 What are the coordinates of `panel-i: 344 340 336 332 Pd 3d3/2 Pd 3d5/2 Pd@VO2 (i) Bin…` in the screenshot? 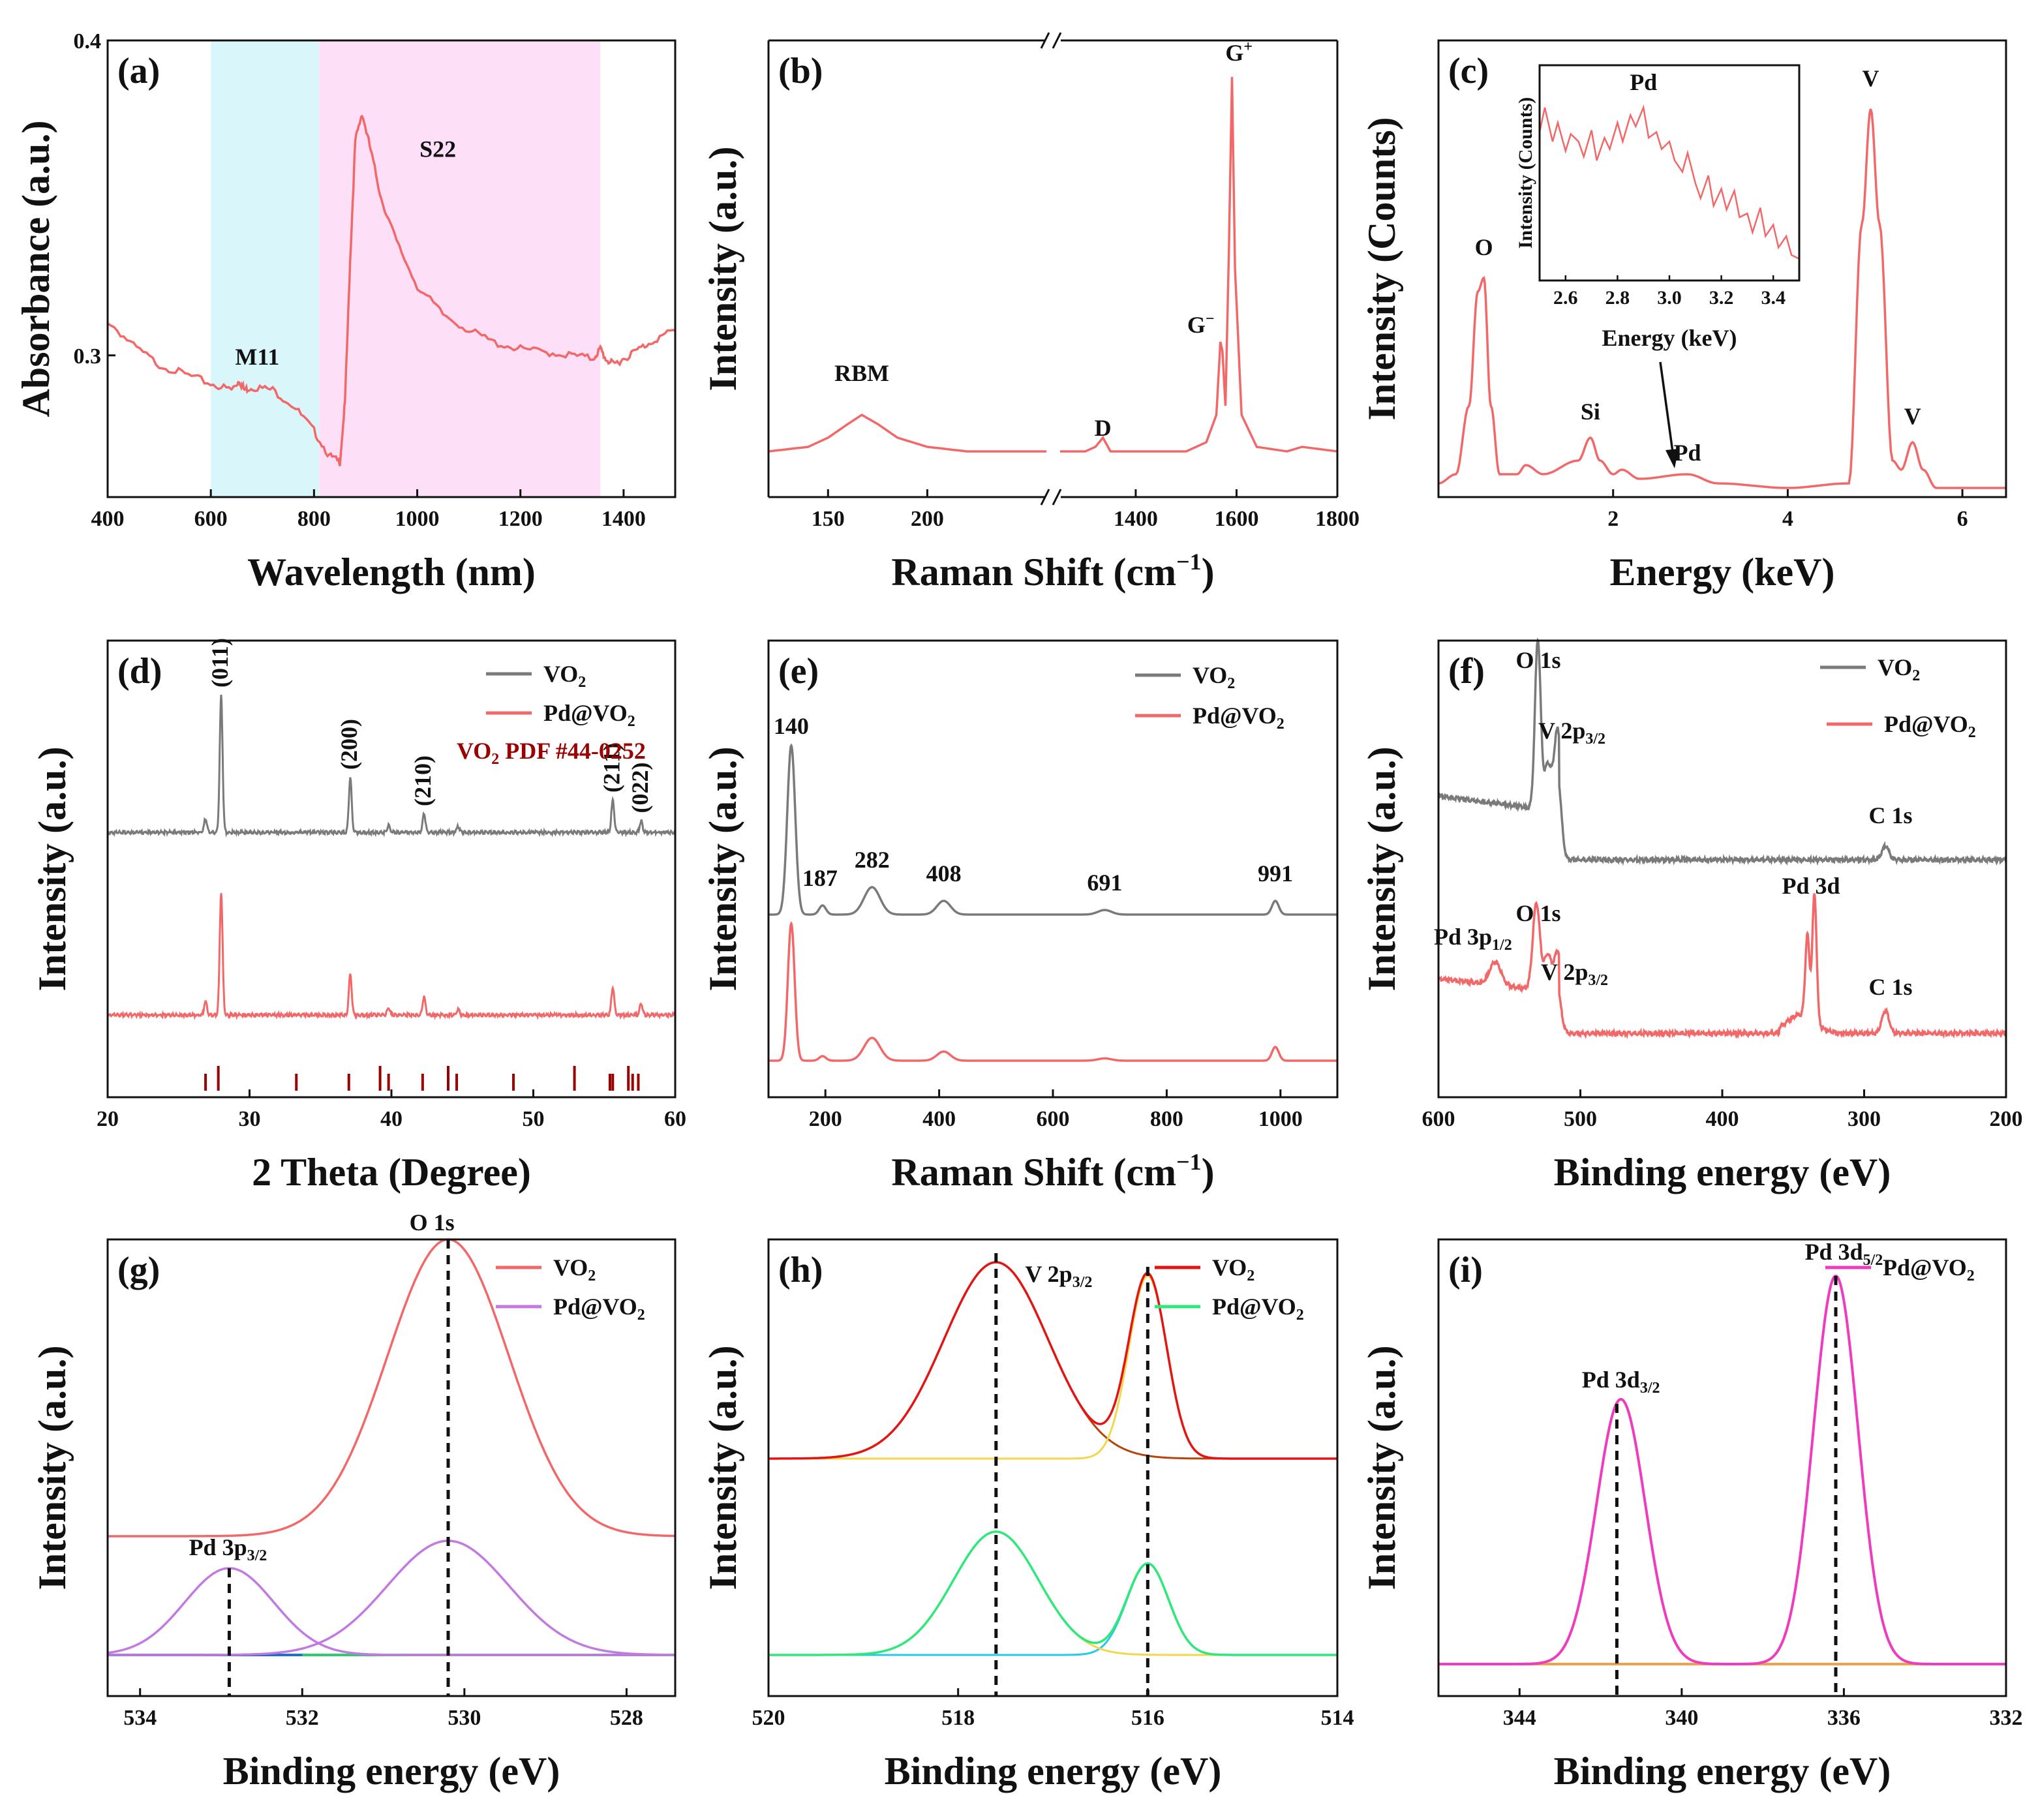 It's located at (1691, 1516).